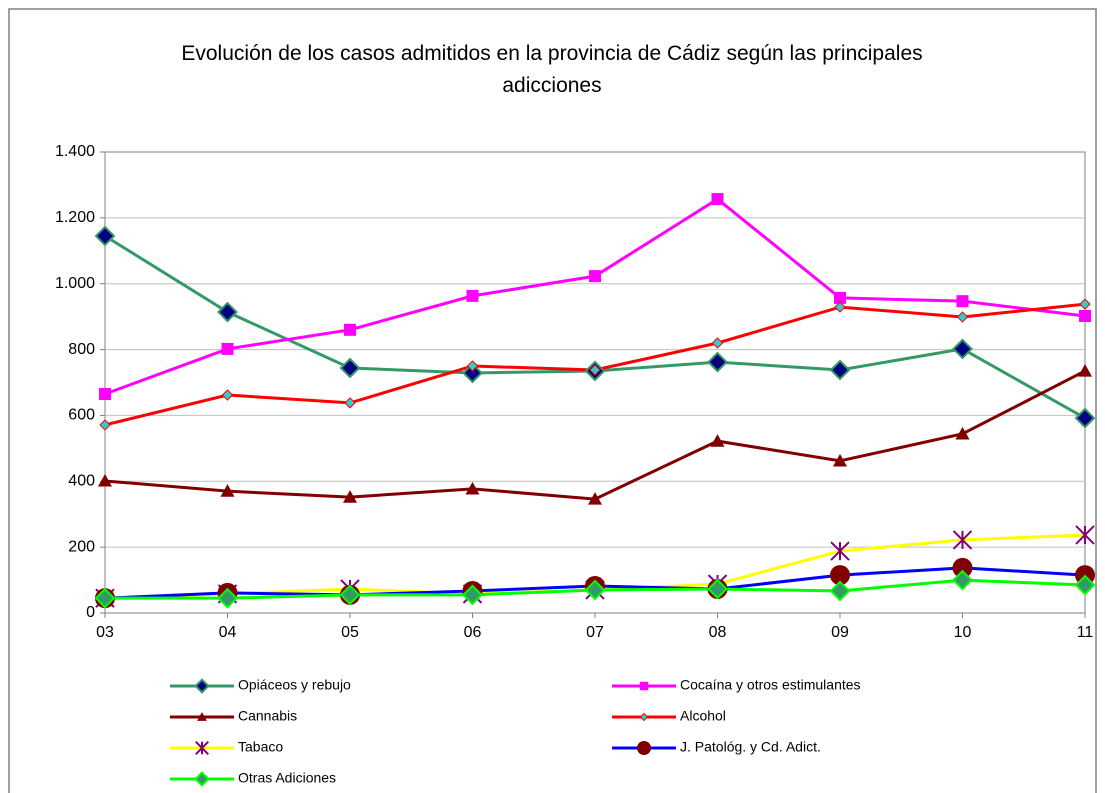 The height and width of the screenshot is (793, 1105). I want to click on y-tick-label: 600, so click(81, 415).